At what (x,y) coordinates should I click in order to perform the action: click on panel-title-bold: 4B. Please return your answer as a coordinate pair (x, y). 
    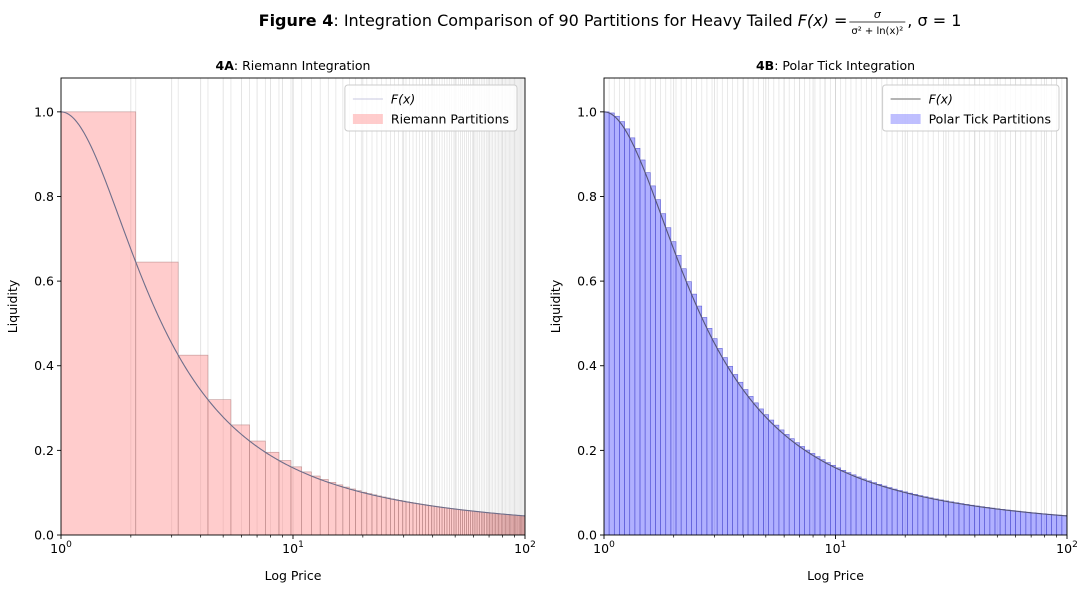
    Looking at the image, I should click on (765, 65).